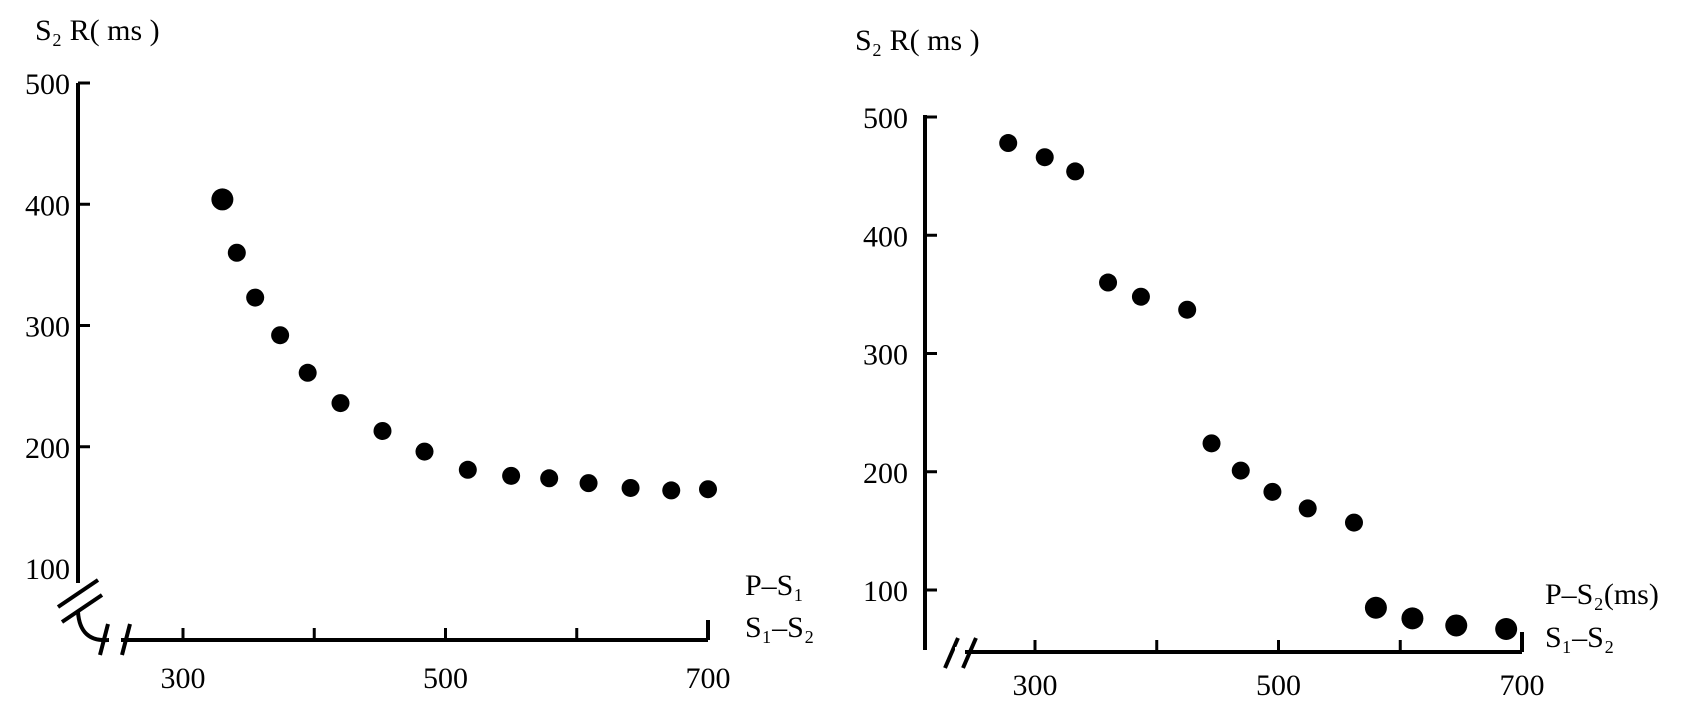  I want to click on x-axis-title-line1-left: P–S₁, so click(774, 585).